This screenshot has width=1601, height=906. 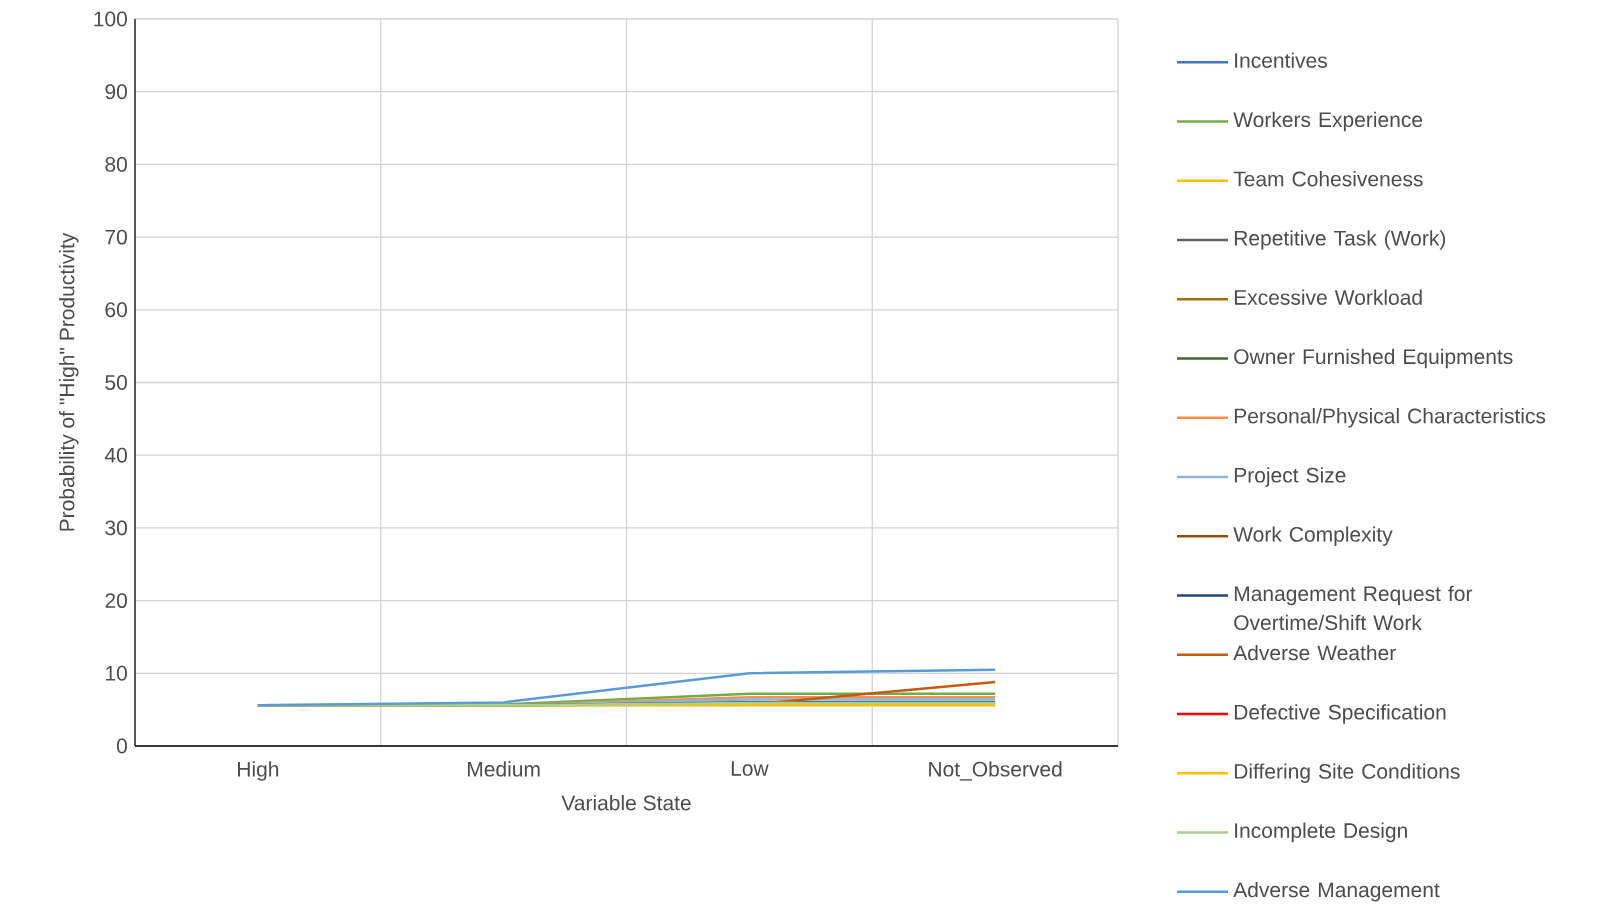 What do you see at coordinates (116, 528) in the screenshot?
I see `y-tick-label: 30` at bounding box center [116, 528].